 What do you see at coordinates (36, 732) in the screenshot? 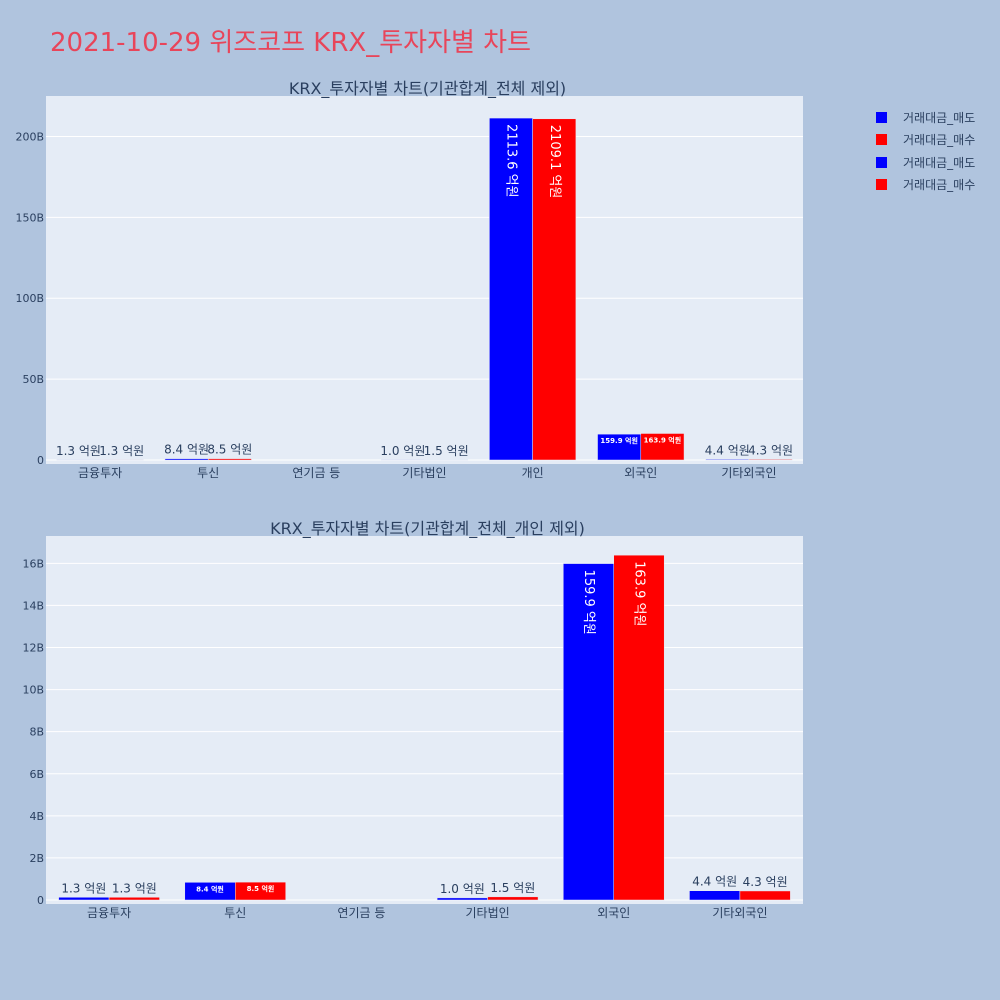
I see `y-tick-label: 8B` at bounding box center [36, 732].